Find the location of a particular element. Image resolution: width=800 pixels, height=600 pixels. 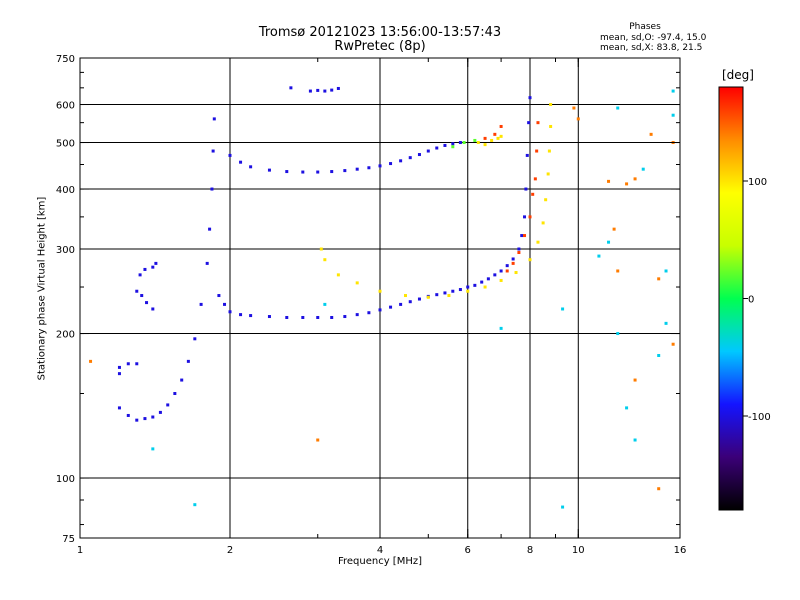

y-tick-label: 300 is located at coordinates (65, 250).